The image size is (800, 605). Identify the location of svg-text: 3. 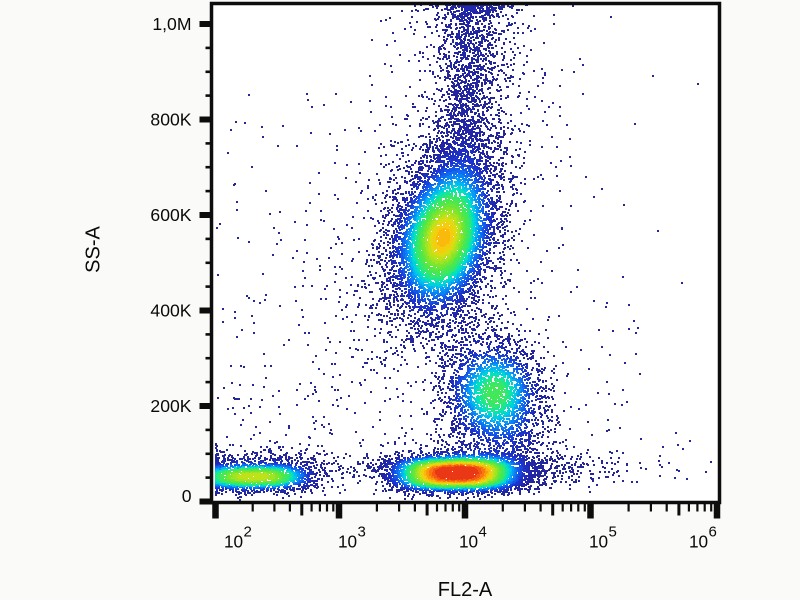
(362, 532).